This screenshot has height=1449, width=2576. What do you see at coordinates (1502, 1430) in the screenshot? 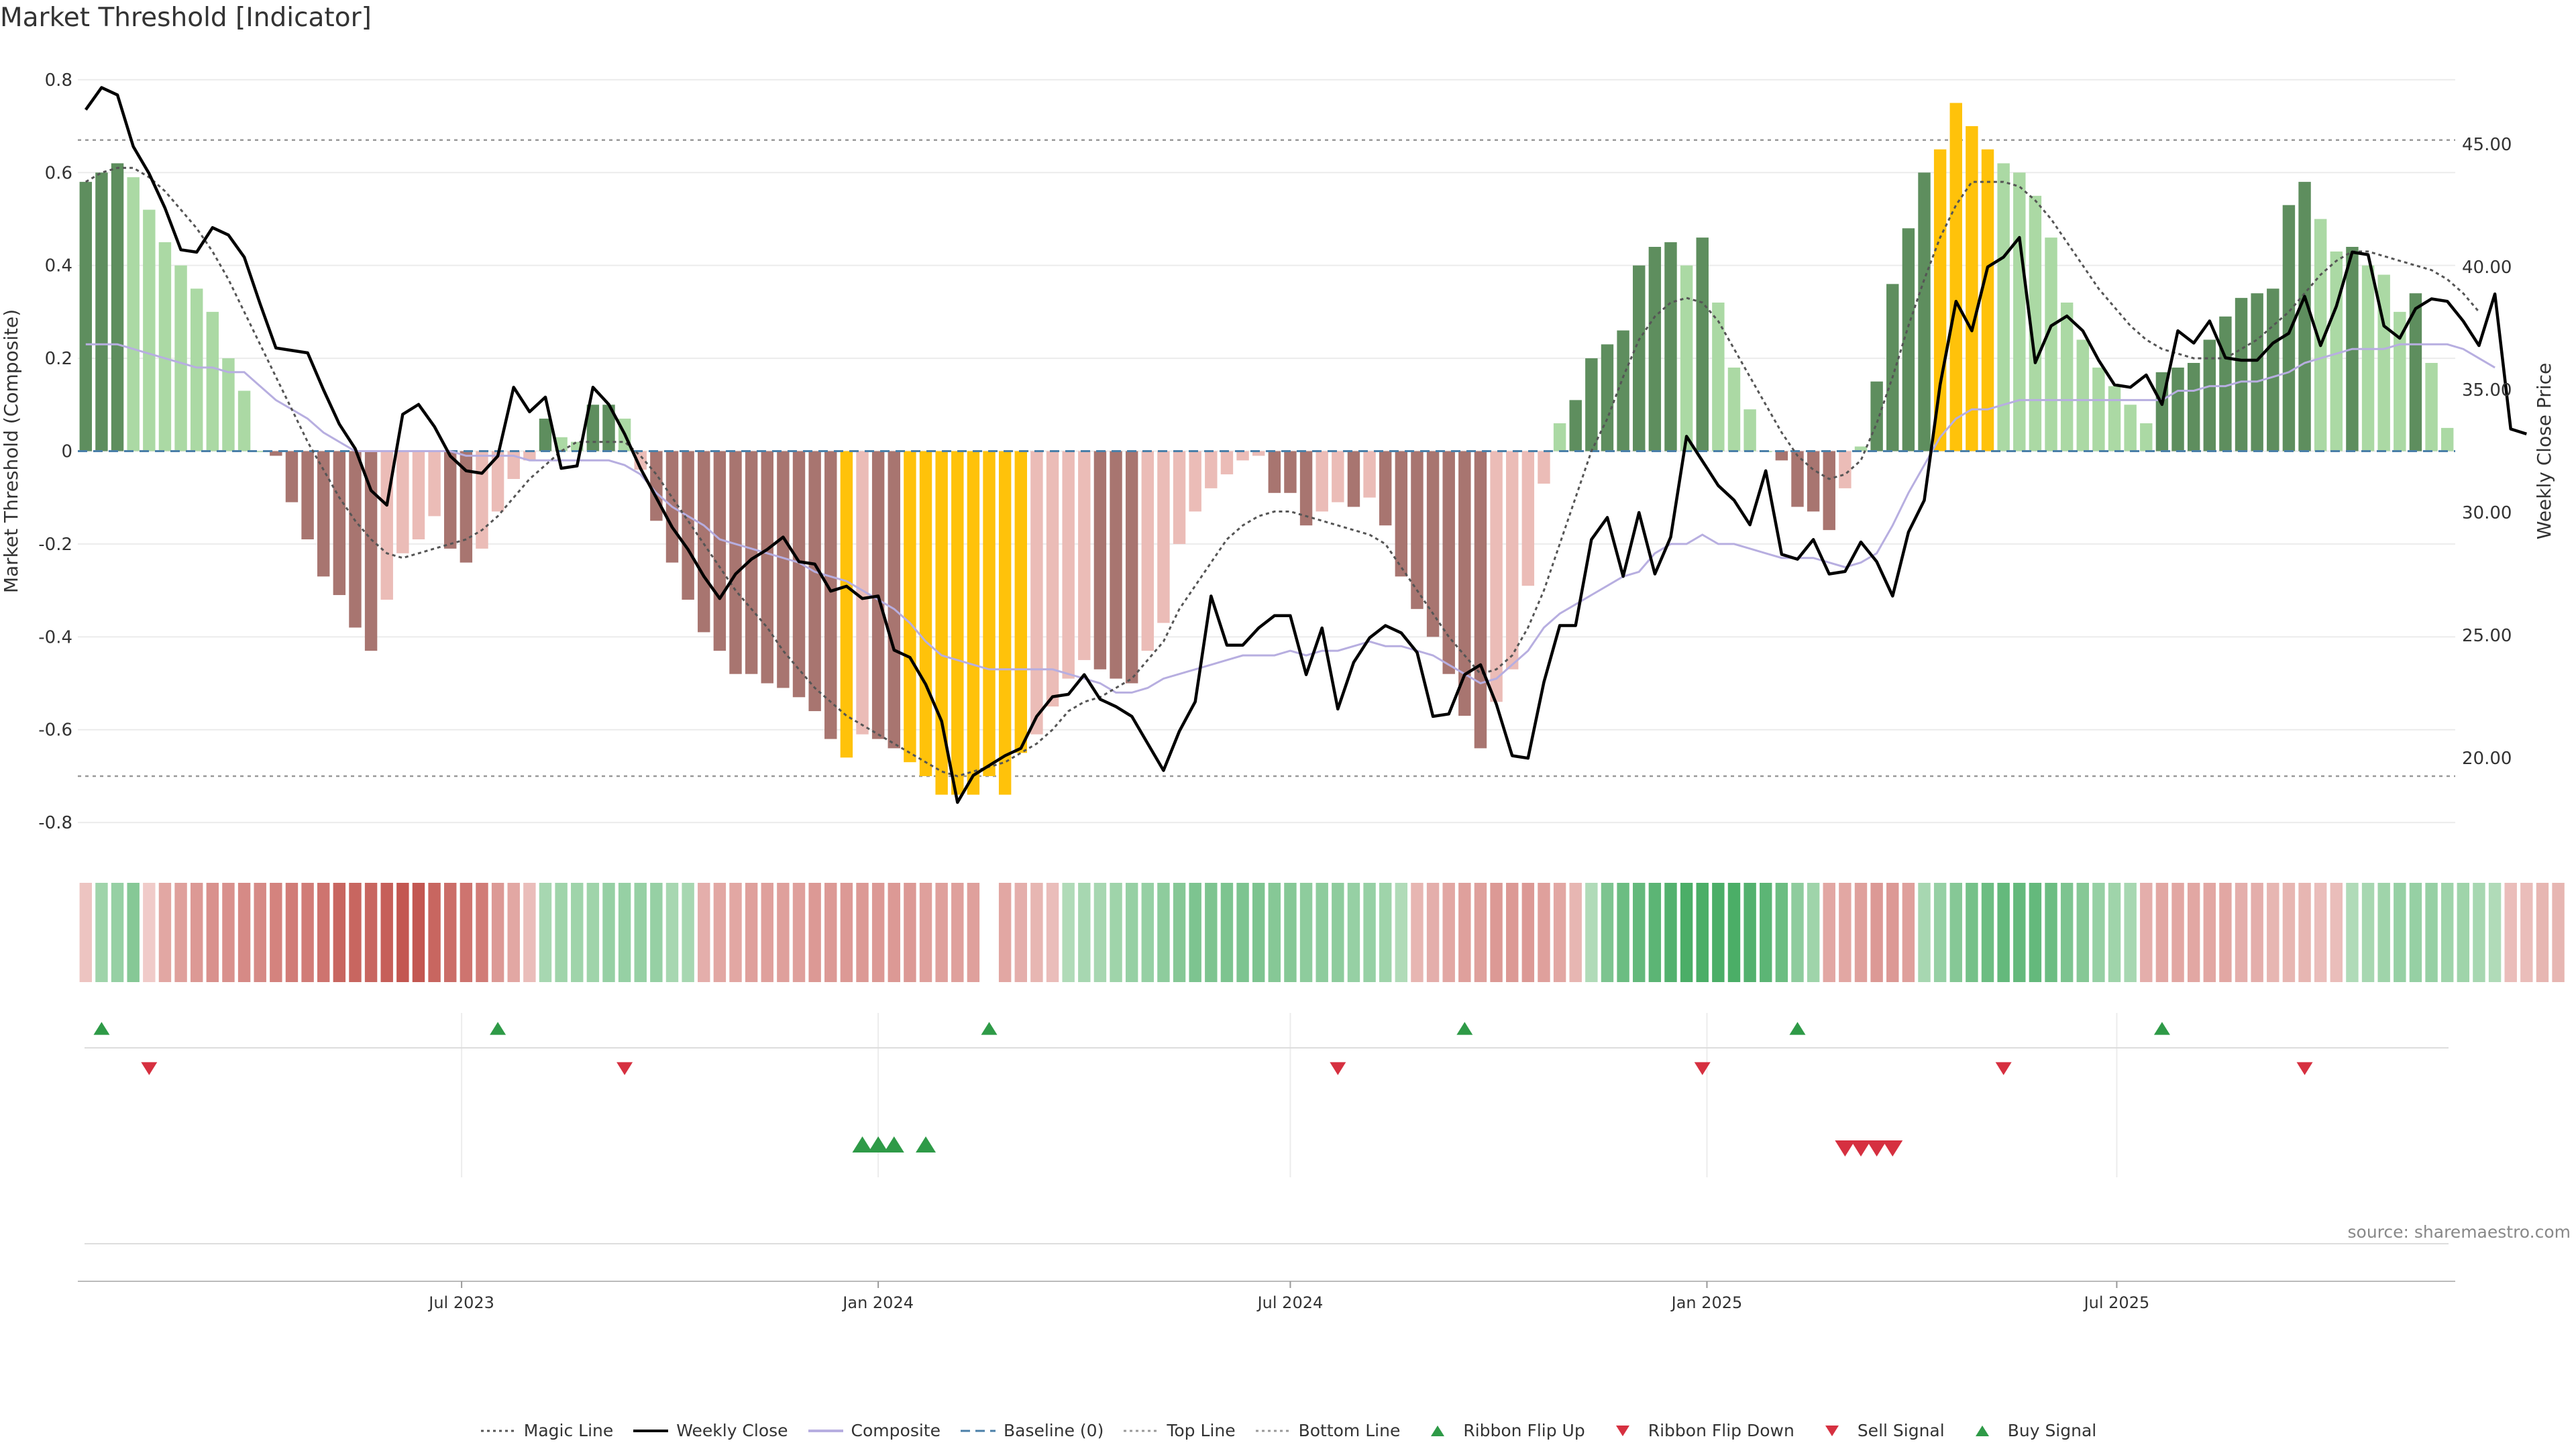
I see `legend-item: Ribbon Flip Up` at bounding box center [1502, 1430].